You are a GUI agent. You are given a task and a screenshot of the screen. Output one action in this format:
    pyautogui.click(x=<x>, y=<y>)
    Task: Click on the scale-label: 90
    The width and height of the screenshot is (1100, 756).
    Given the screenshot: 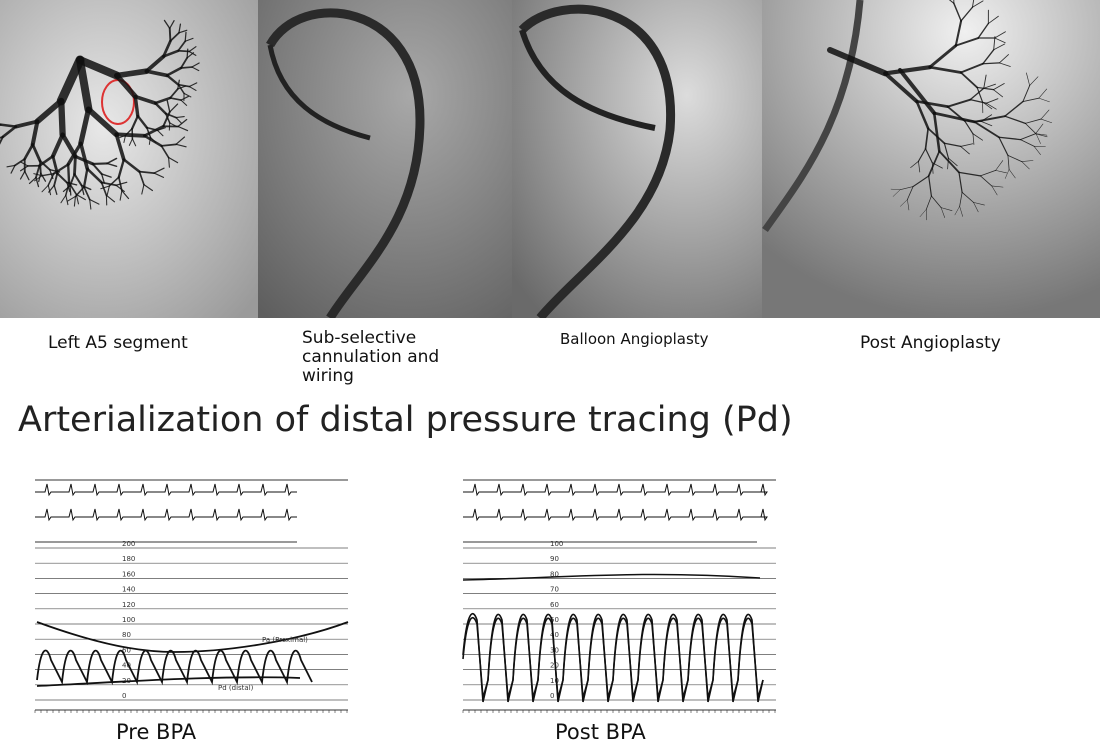 What is the action you would take?
    pyautogui.click(x=554, y=559)
    